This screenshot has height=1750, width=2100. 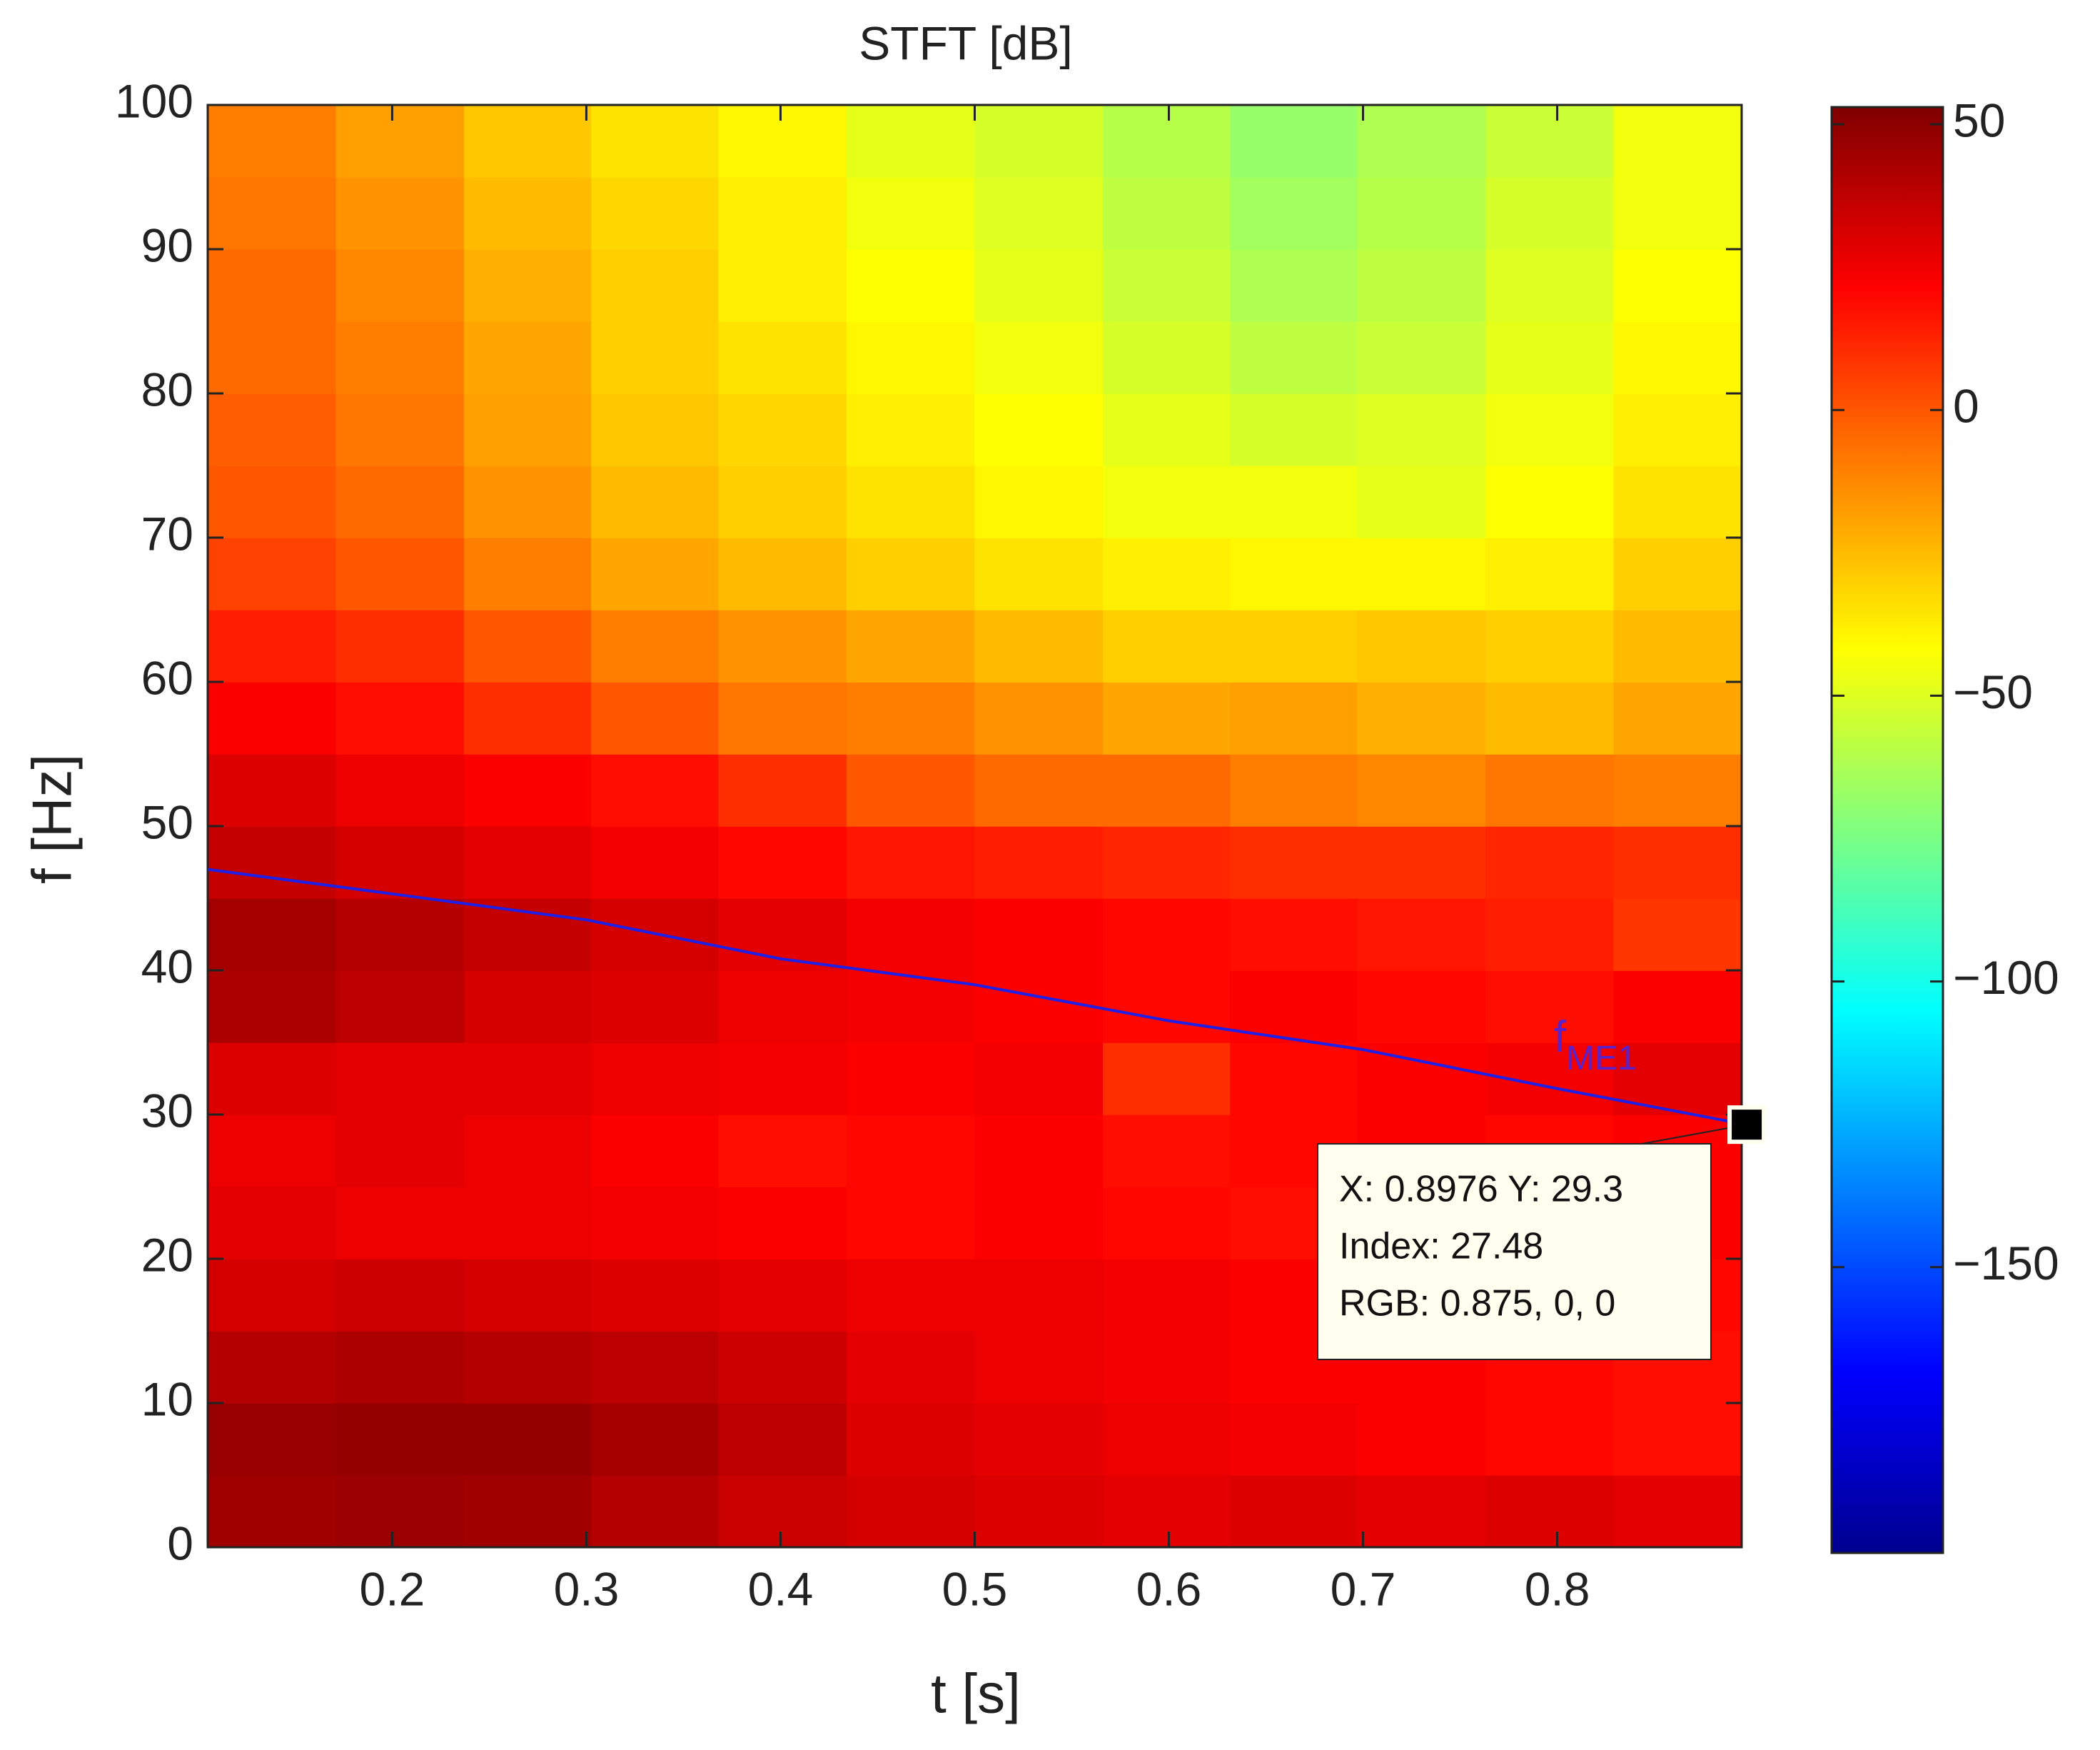 I want to click on y-axis-label: f [Hz], so click(x=52, y=819).